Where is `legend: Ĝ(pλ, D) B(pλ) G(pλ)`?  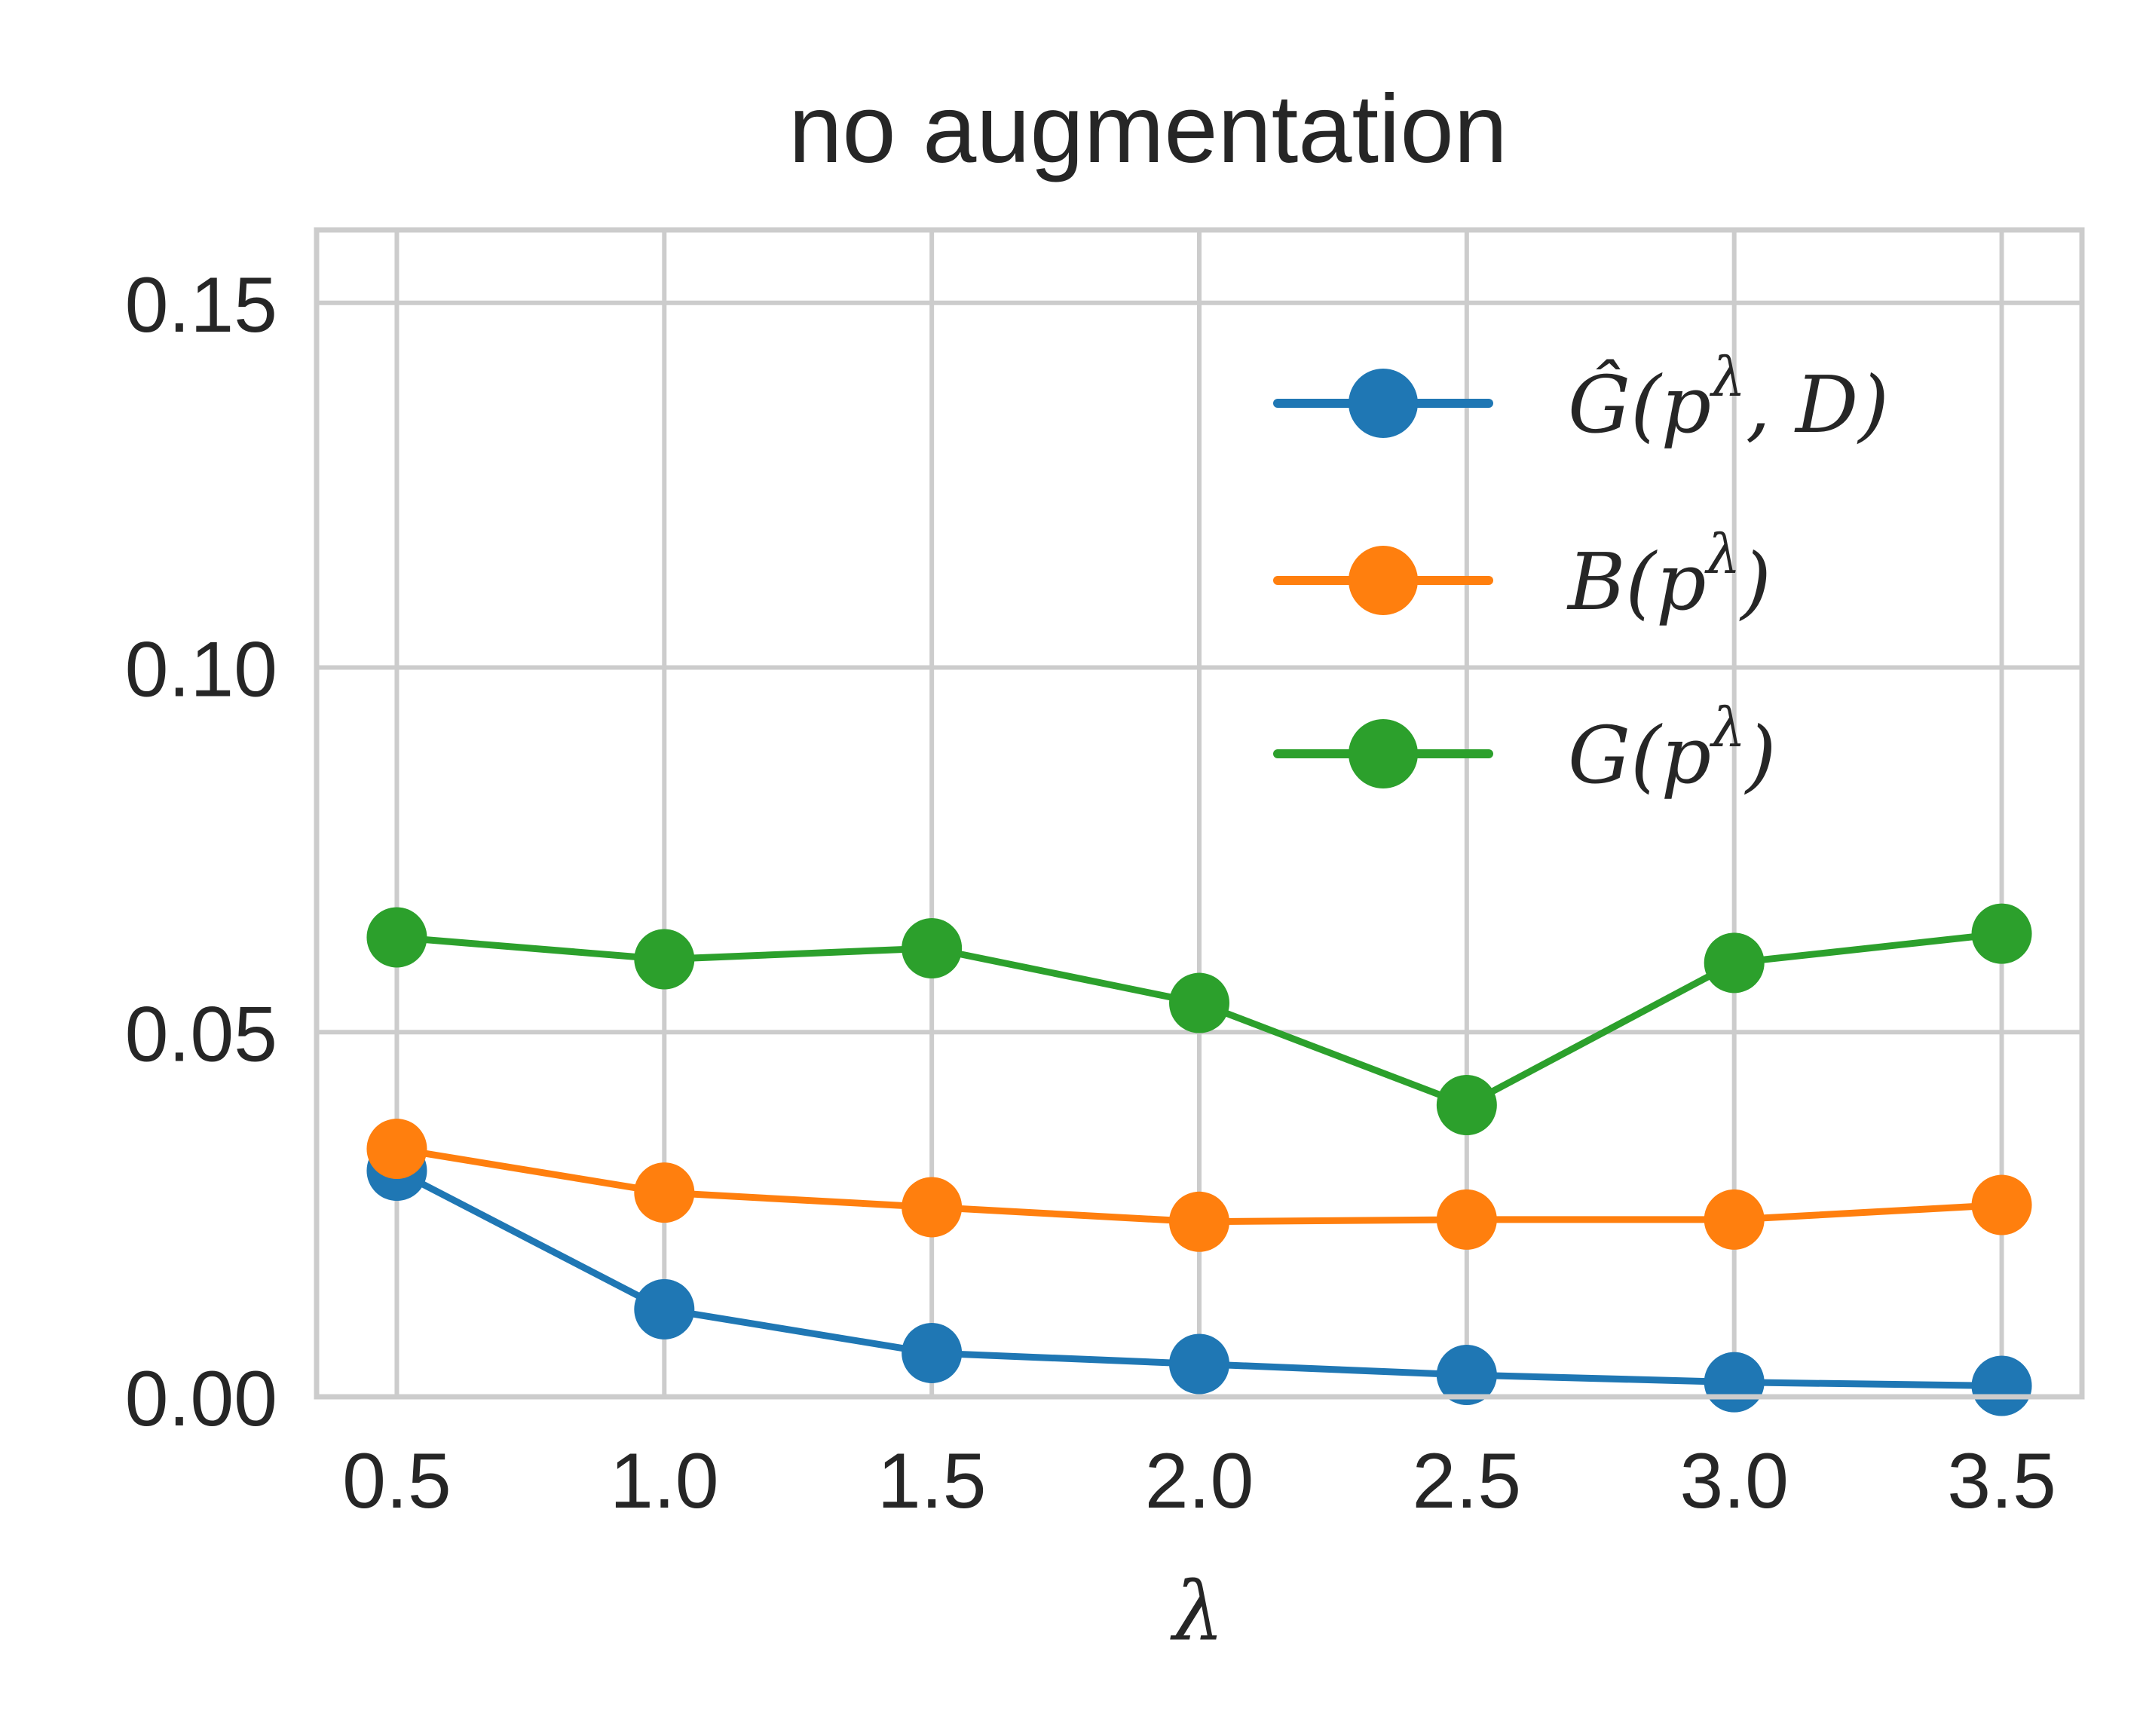 legend: Ĝ(pλ, D) B(pλ) G(pλ) is located at coordinates (1581, 573).